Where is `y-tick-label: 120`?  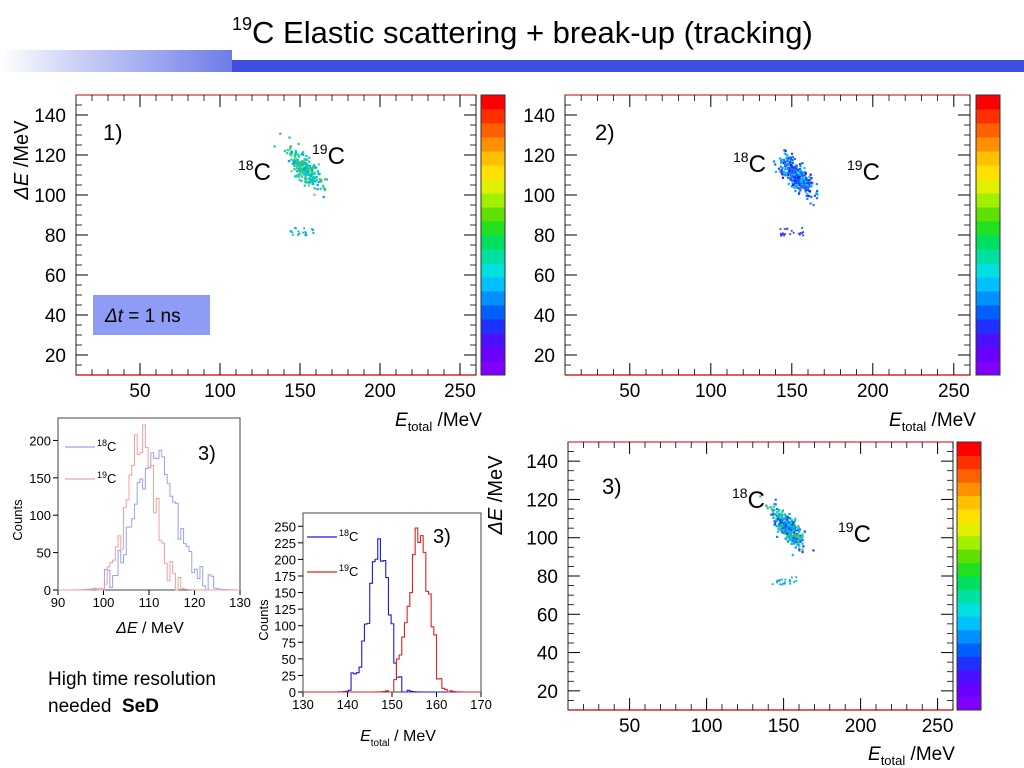 y-tick-label: 120 is located at coordinates (50, 156).